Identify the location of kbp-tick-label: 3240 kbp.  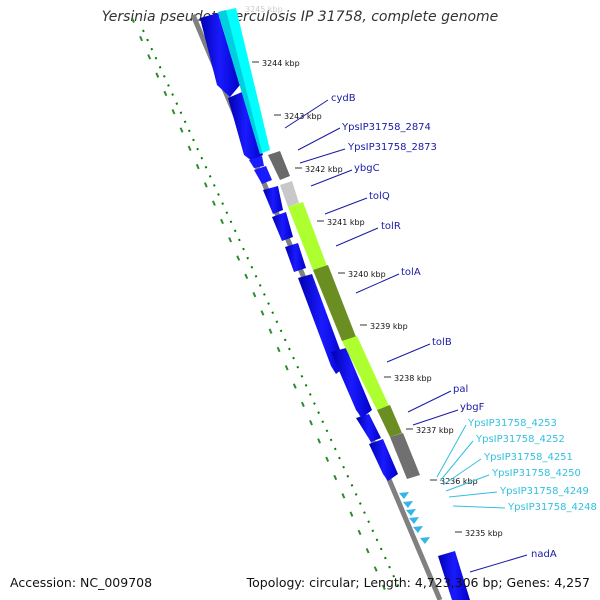
(367, 274).